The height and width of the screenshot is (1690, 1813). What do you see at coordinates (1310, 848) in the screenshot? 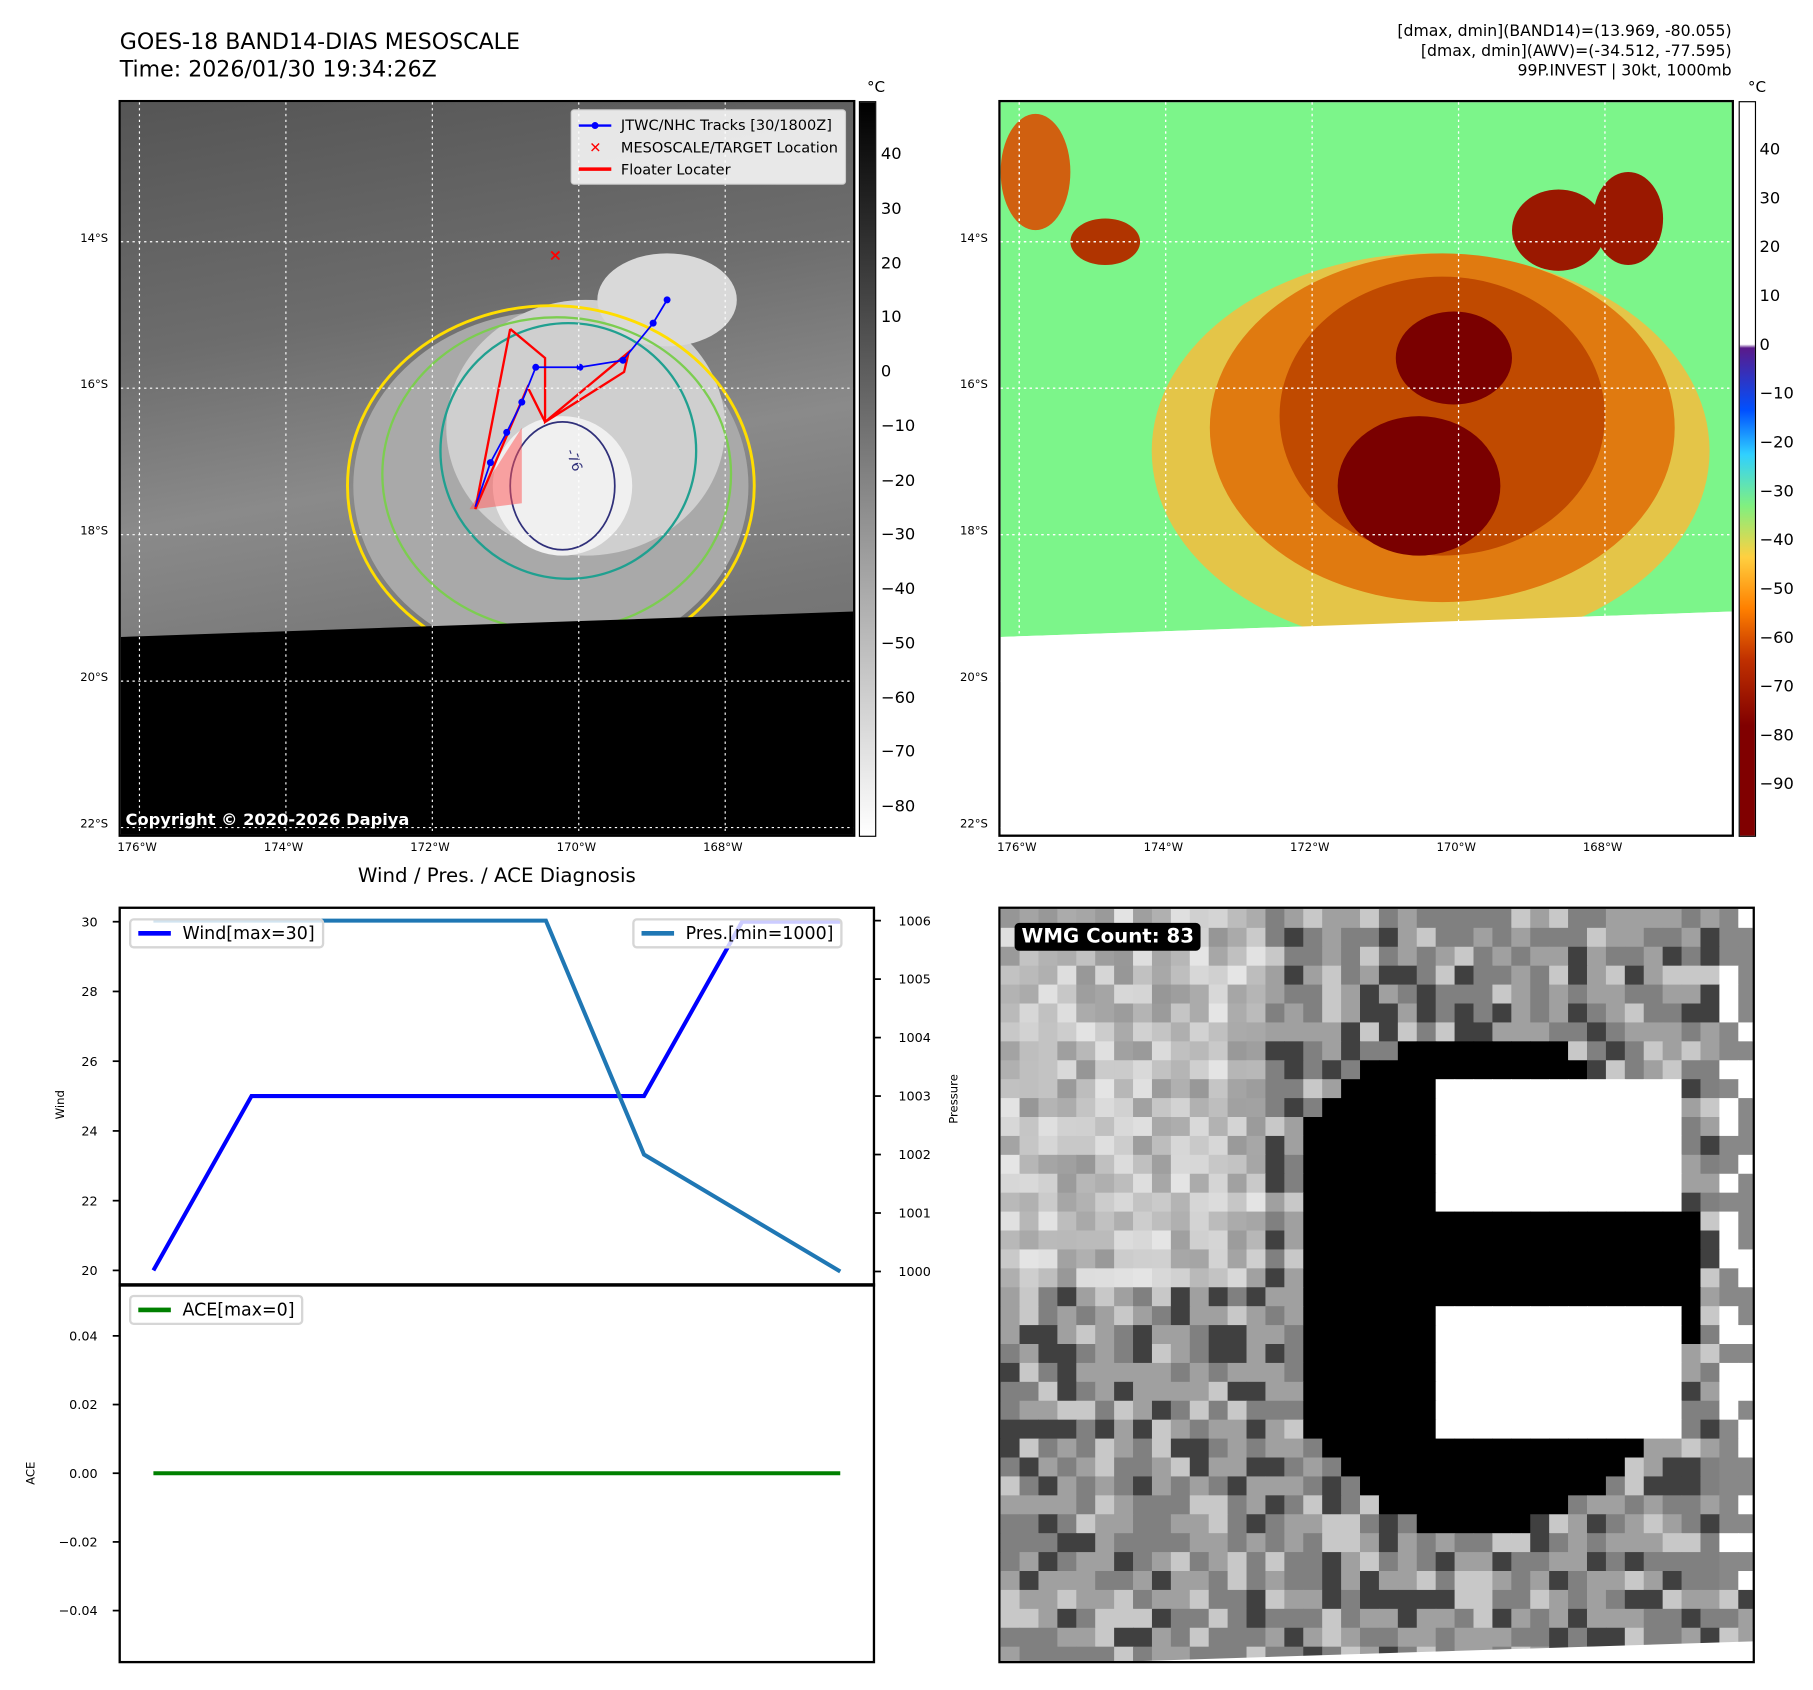
I see `lon-tick-label: 172°W` at bounding box center [1310, 848].